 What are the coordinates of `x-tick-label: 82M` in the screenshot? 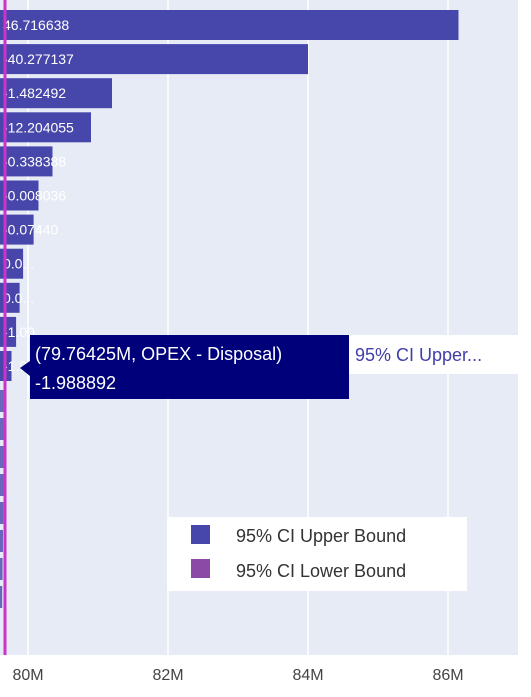 It's located at (167, 675).